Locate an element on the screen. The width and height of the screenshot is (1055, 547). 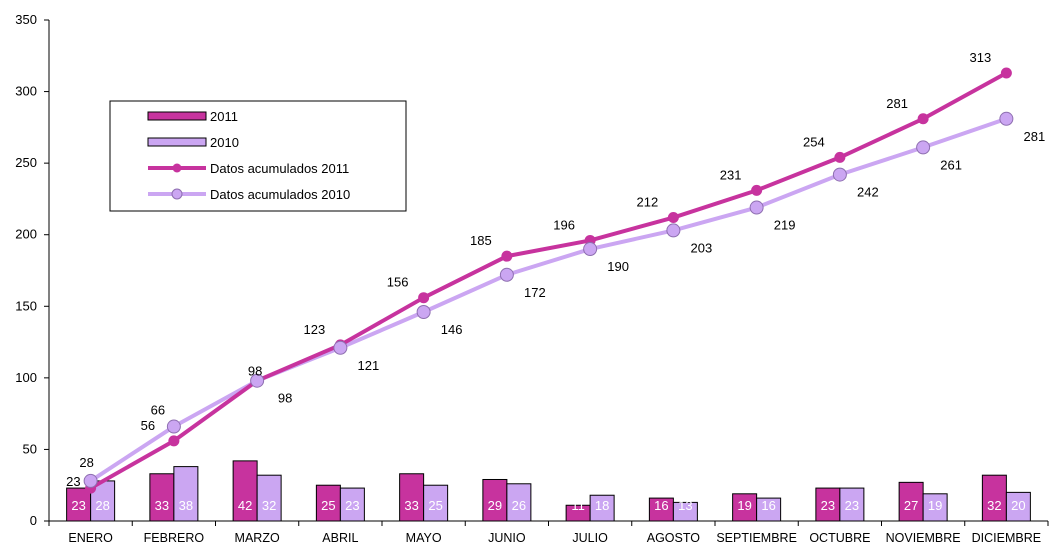
x-tick-label: SEPTIEMBRE is located at coordinates (756, 538).